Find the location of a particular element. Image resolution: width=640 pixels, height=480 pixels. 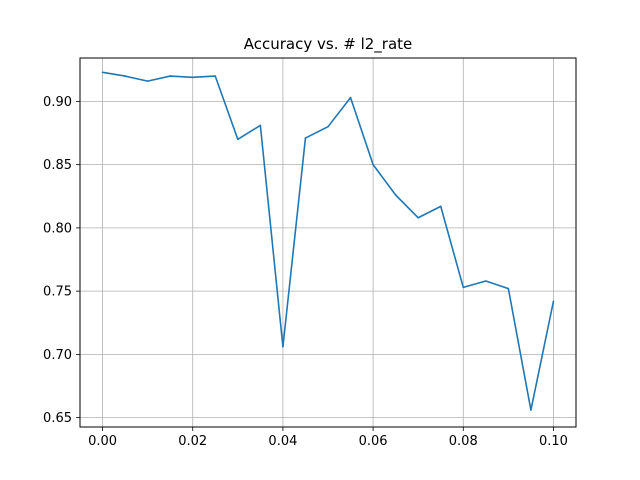

x-tick-label: 0.00 is located at coordinates (102, 441).